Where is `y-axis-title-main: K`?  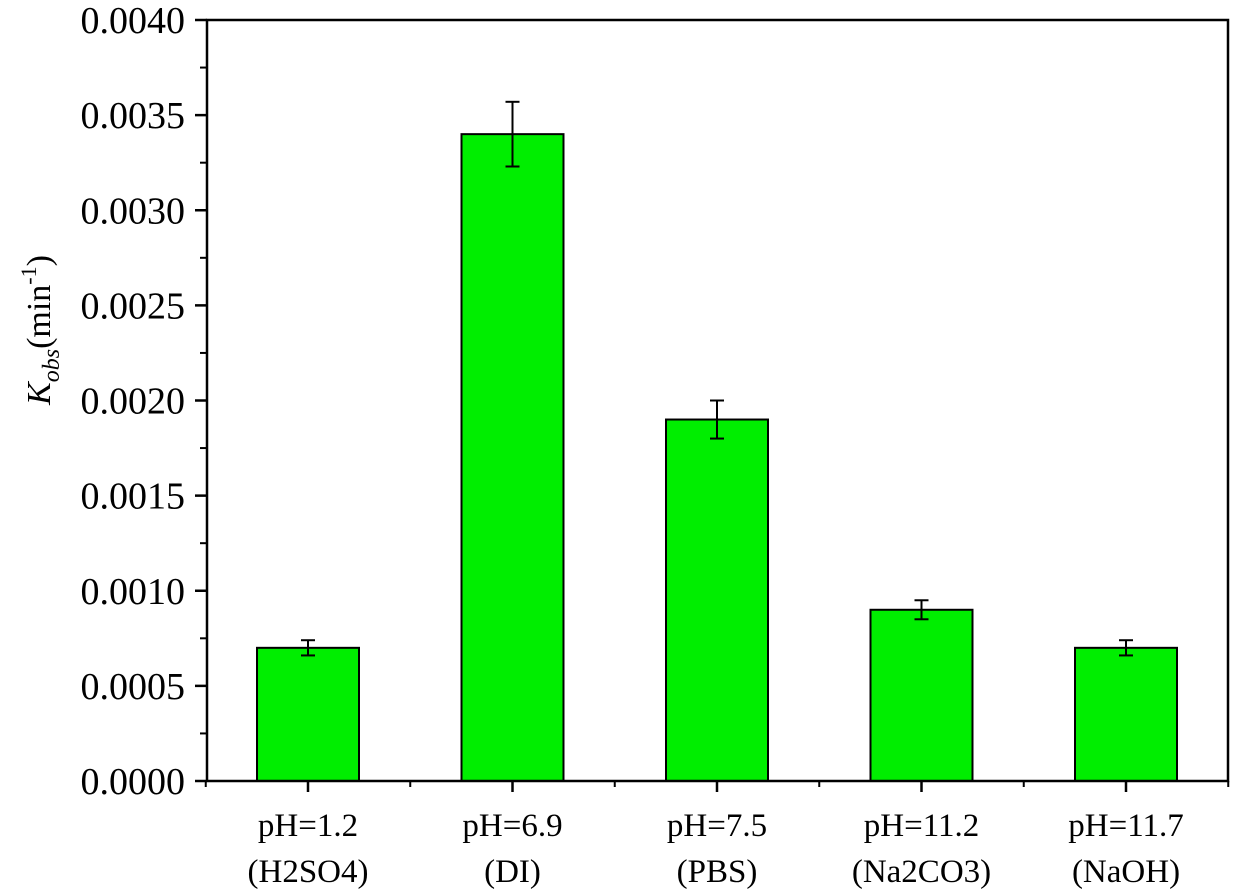 y-axis-title-main: K is located at coordinates (39, 393).